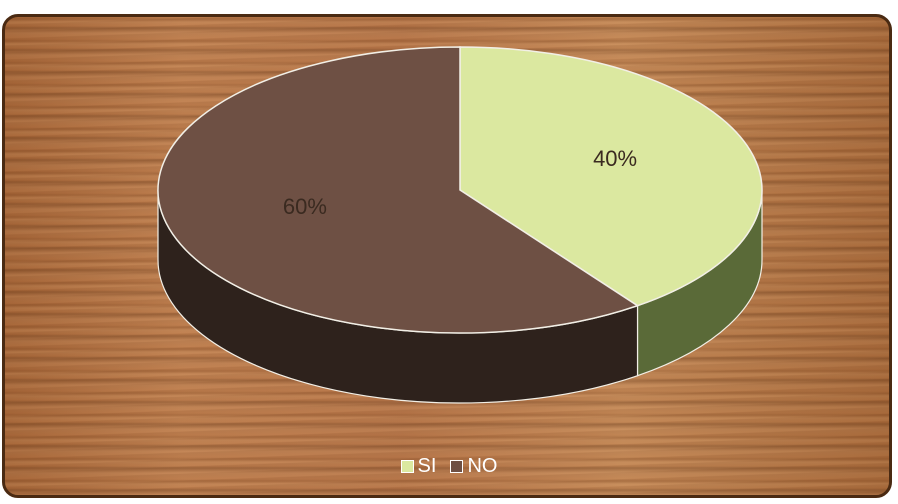  What do you see at coordinates (427, 465) in the screenshot?
I see `legend-label-si: SI` at bounding box center [427, 465].